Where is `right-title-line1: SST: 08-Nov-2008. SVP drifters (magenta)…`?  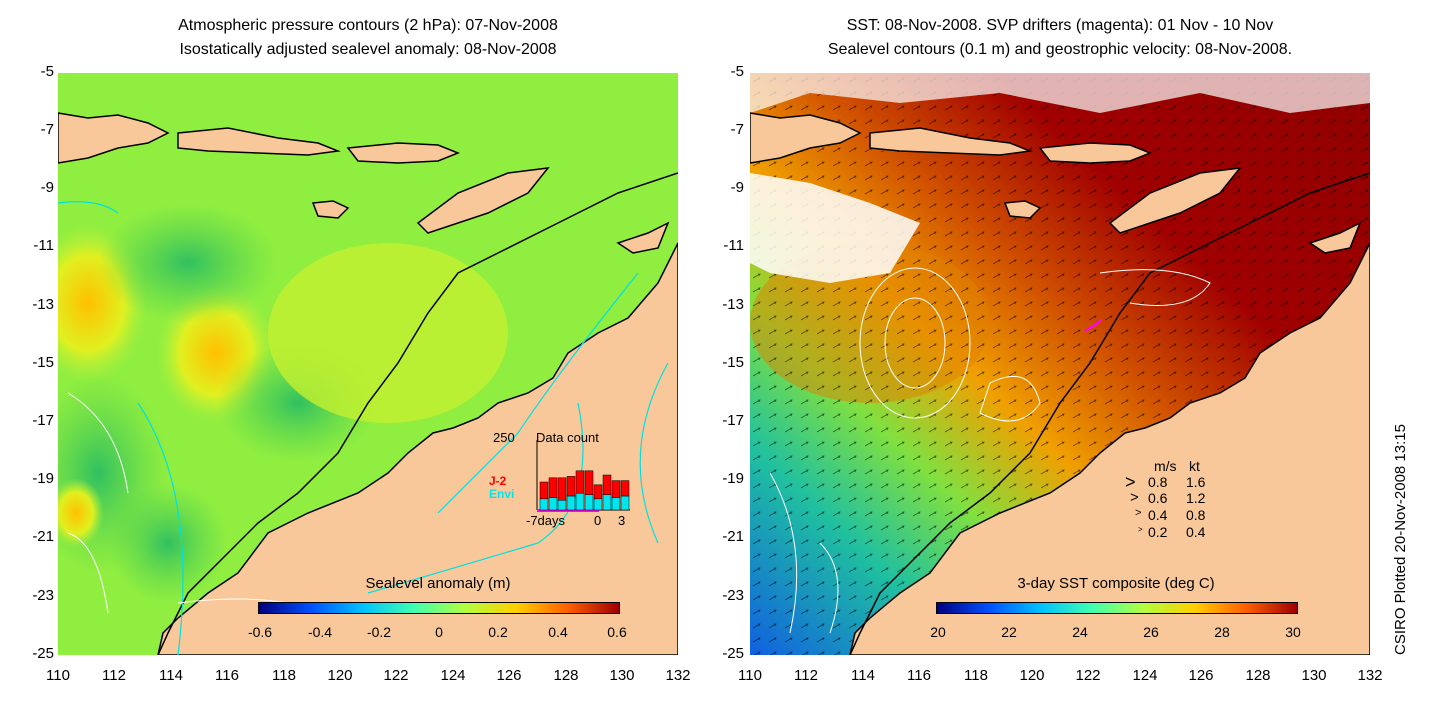
right-title-line1: SST: 08-Nov-2008. SVP drifters (magenta)… is located at coordinates (1060, 25).